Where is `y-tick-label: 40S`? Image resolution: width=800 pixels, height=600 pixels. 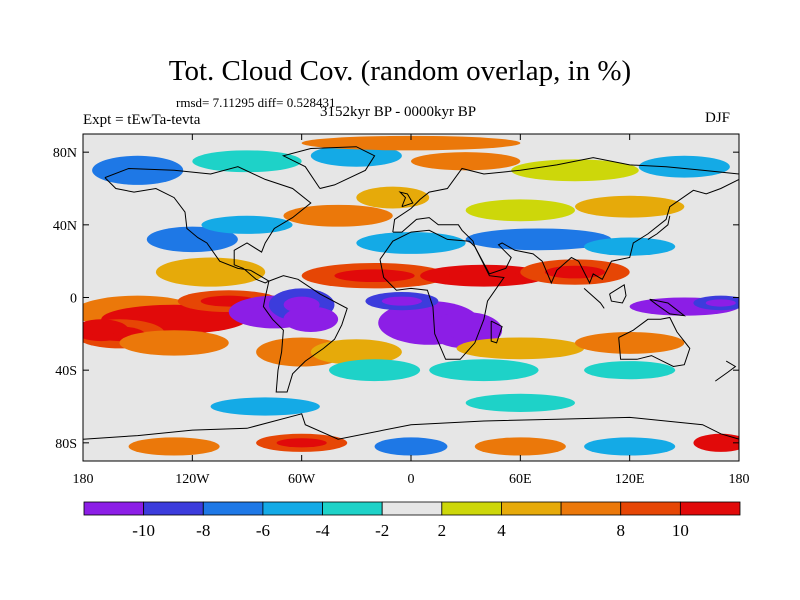 y-tick-label: 40S is located at coordinates (66, 371).